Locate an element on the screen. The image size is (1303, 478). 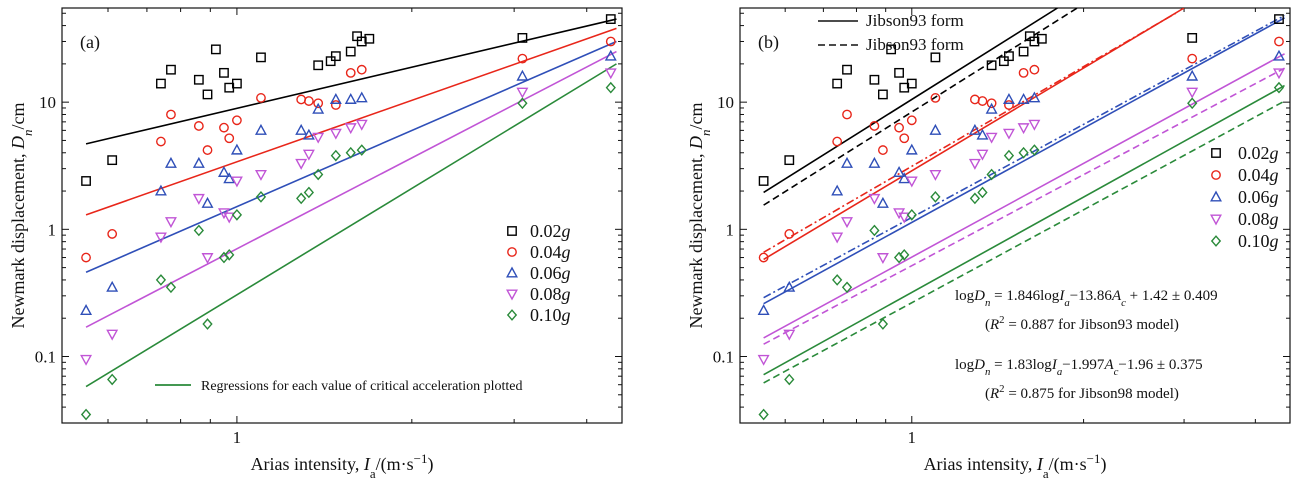
regression-line-0.02g-solid is located at coordinates (910, 101).